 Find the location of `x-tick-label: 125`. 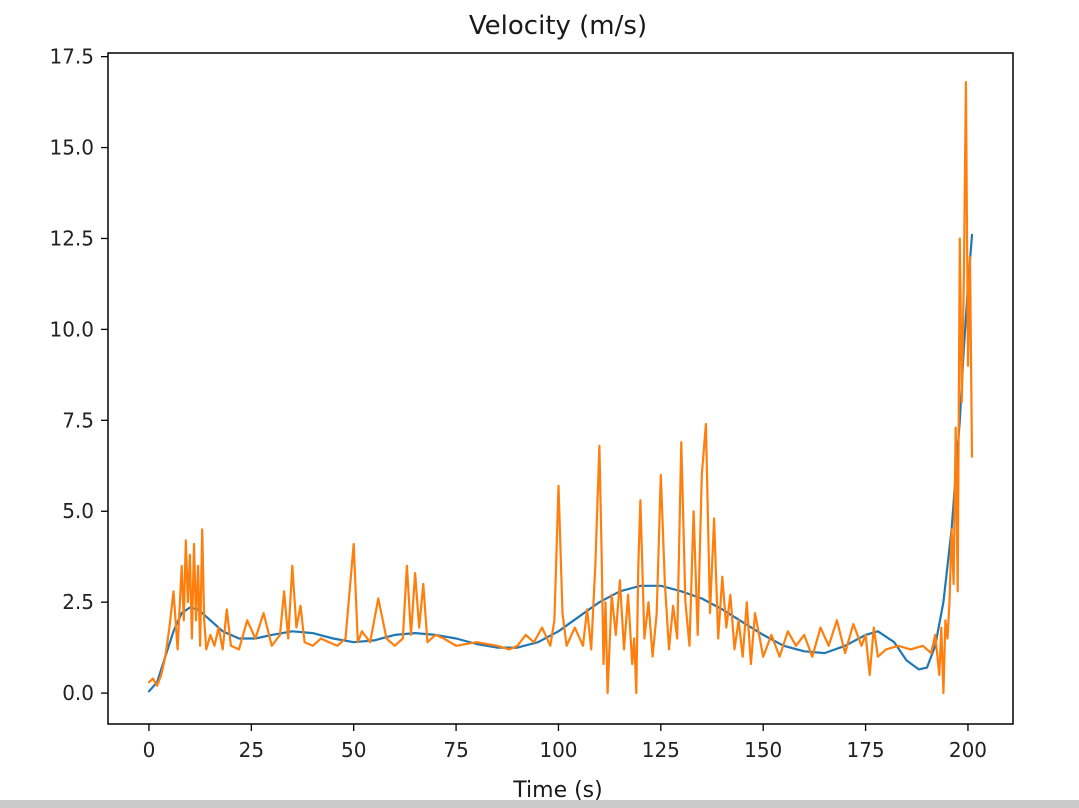

x-tick-label: 125 is located at coordinates (661, 750).